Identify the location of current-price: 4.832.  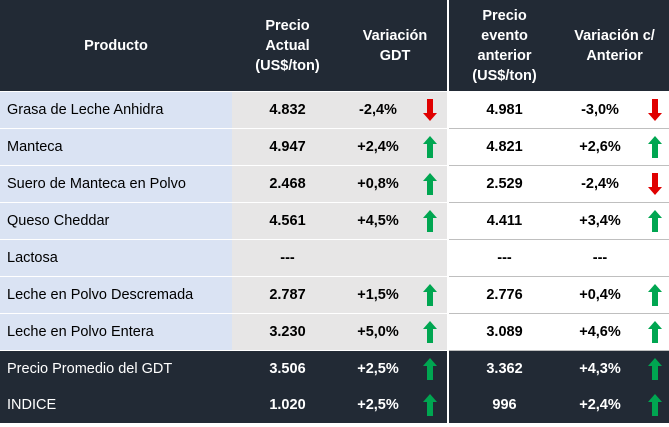
(287, 110).